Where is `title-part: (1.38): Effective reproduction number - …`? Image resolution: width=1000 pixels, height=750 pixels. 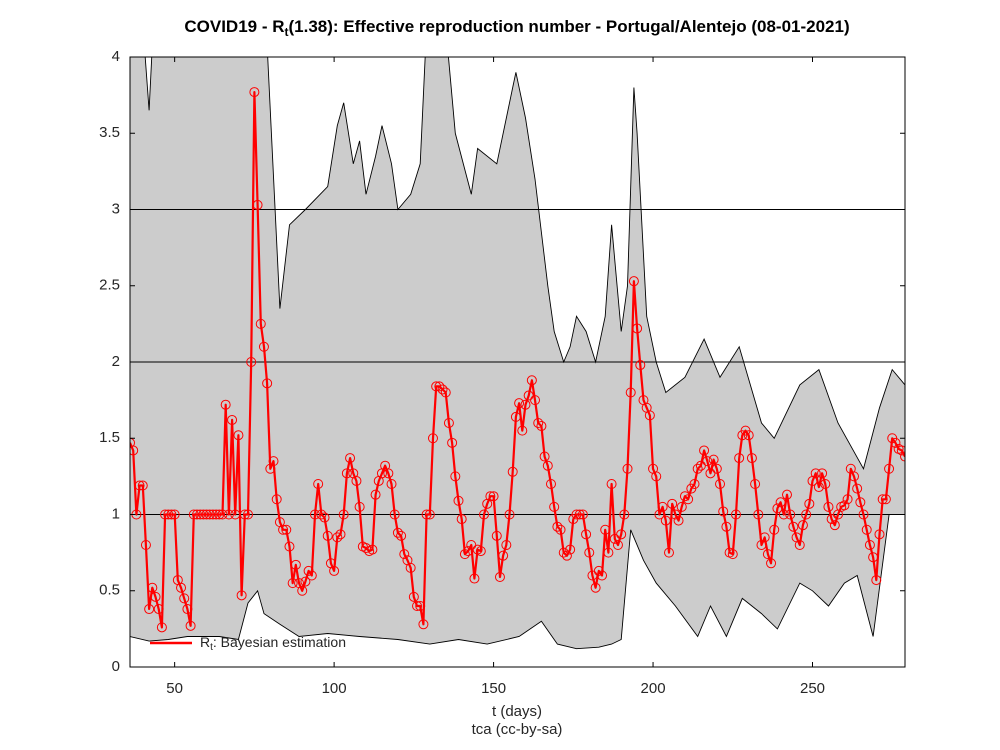 title-part: (1.38): Effective reproduction number - … is located at coordinates (569, 26).